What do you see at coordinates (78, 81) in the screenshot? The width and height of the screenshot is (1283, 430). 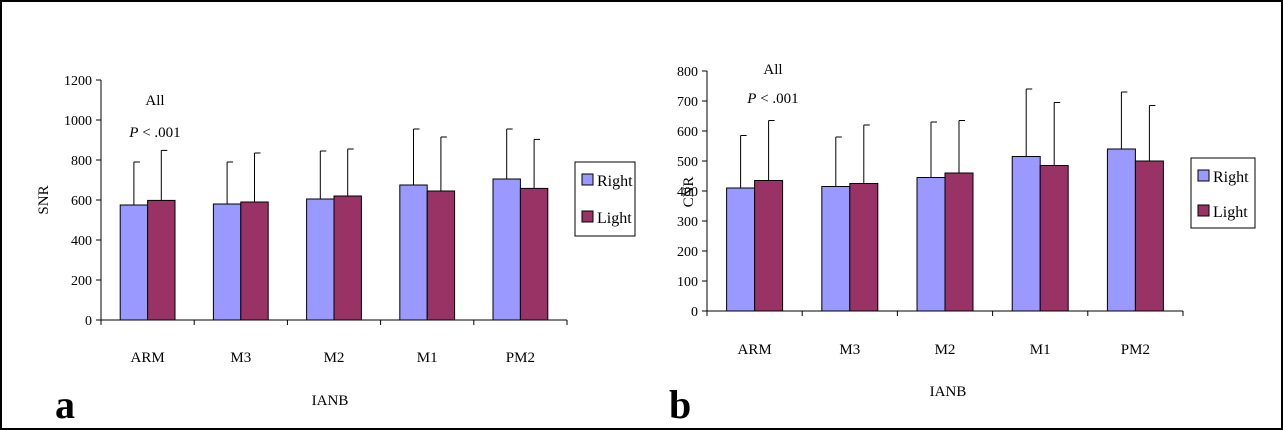 I see `y-tick-label: 1200` at bounding box center [78, 81].